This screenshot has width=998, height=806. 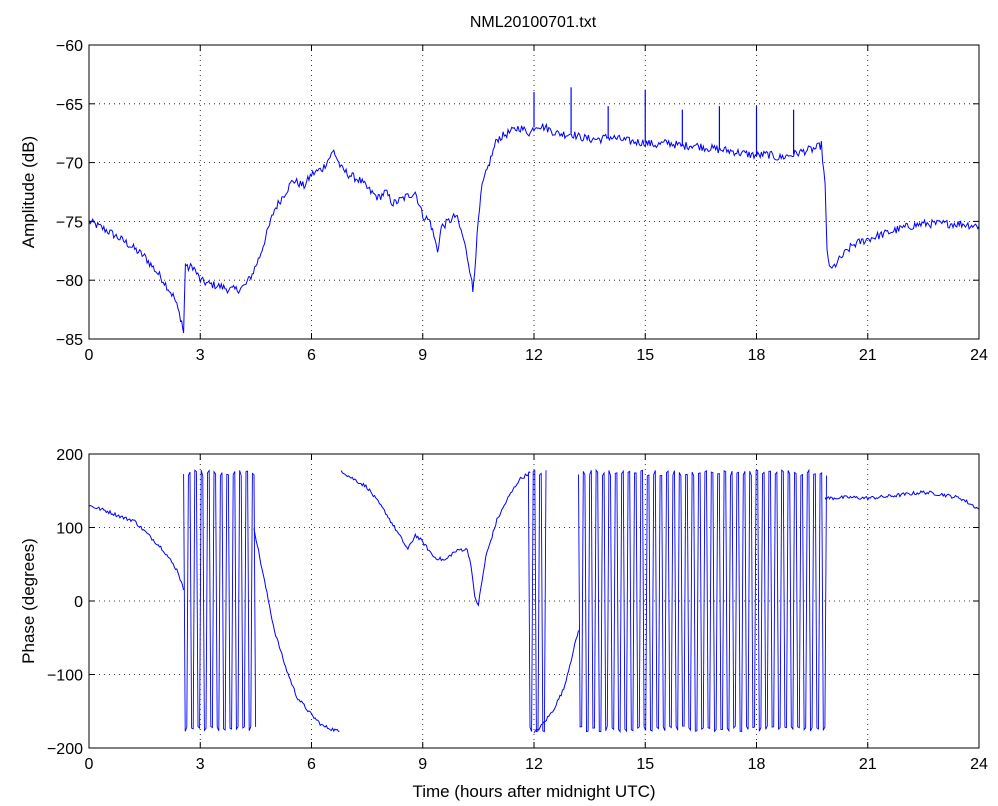 What do you see at coordinates (69, 105) in the screenshot?
I see `amplitude-y-tick-label: −65` at bounding box center [69, 105].